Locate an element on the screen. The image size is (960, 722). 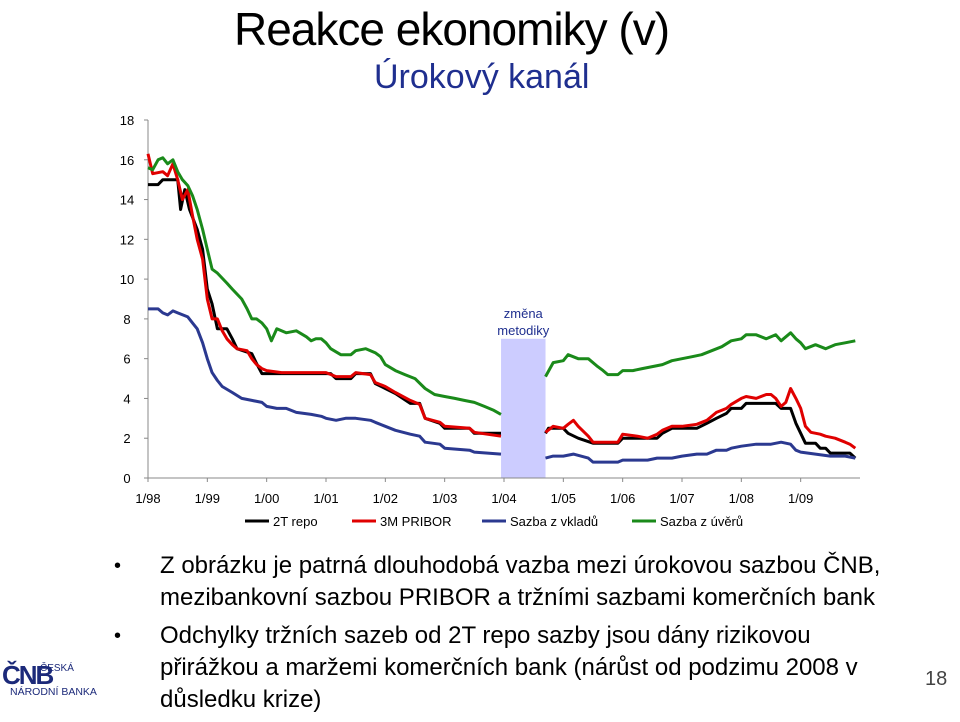
y-tick-label: 0 is located at coordinates (126, 478).